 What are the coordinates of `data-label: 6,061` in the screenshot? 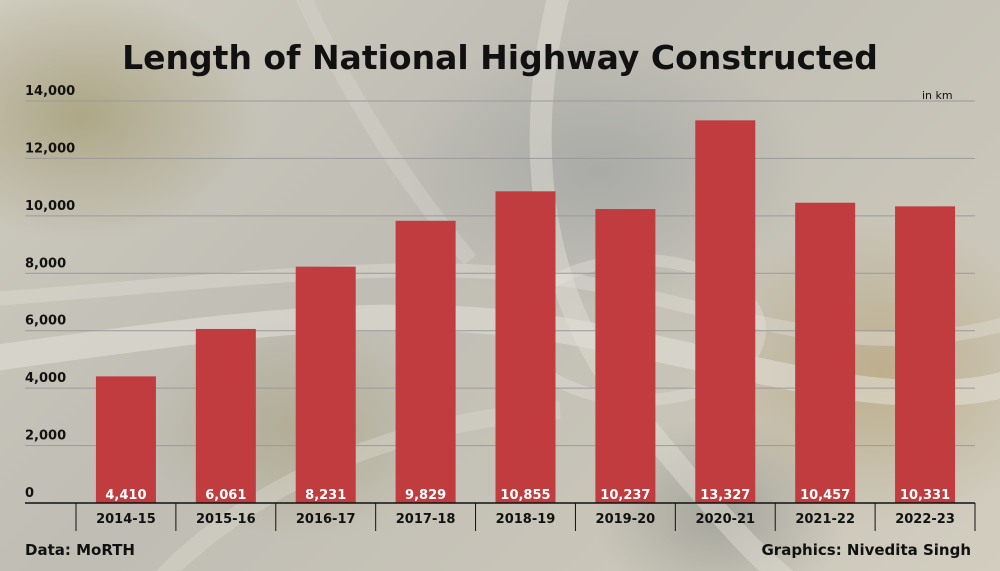 It's located at (225, 495).